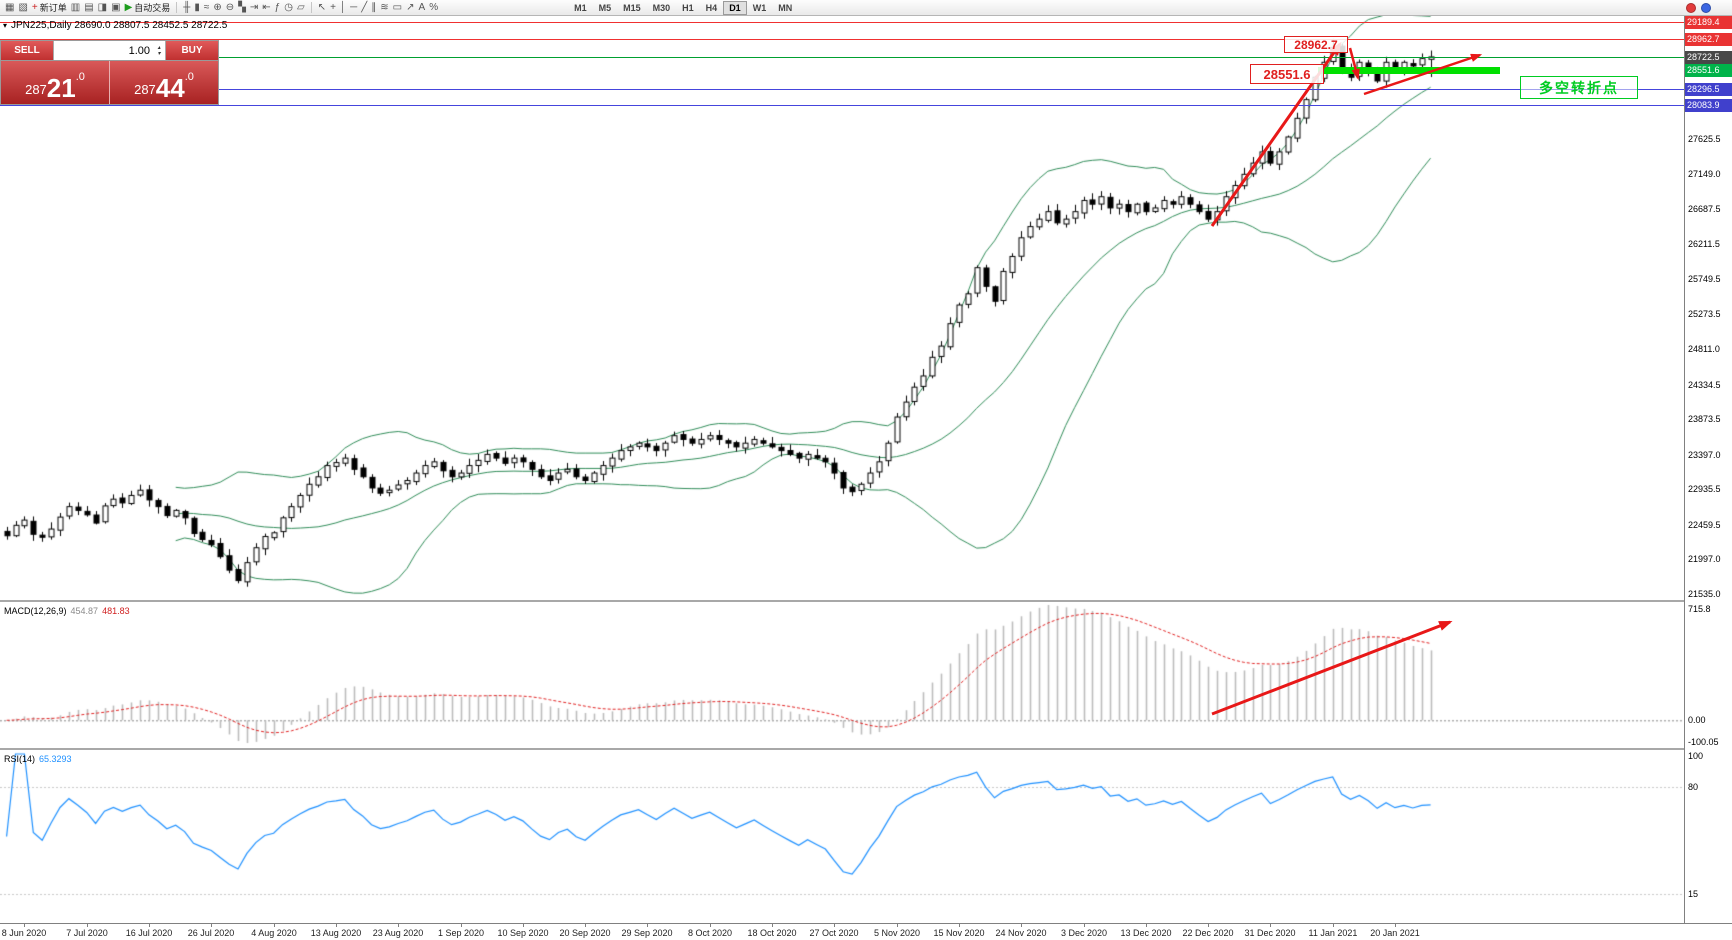 The height and width of the screenshot is (940, 1732). Describe the element at coordinates (1579, 87) in the screenshot. I see `pivot-note: 多空转折点` at that location.